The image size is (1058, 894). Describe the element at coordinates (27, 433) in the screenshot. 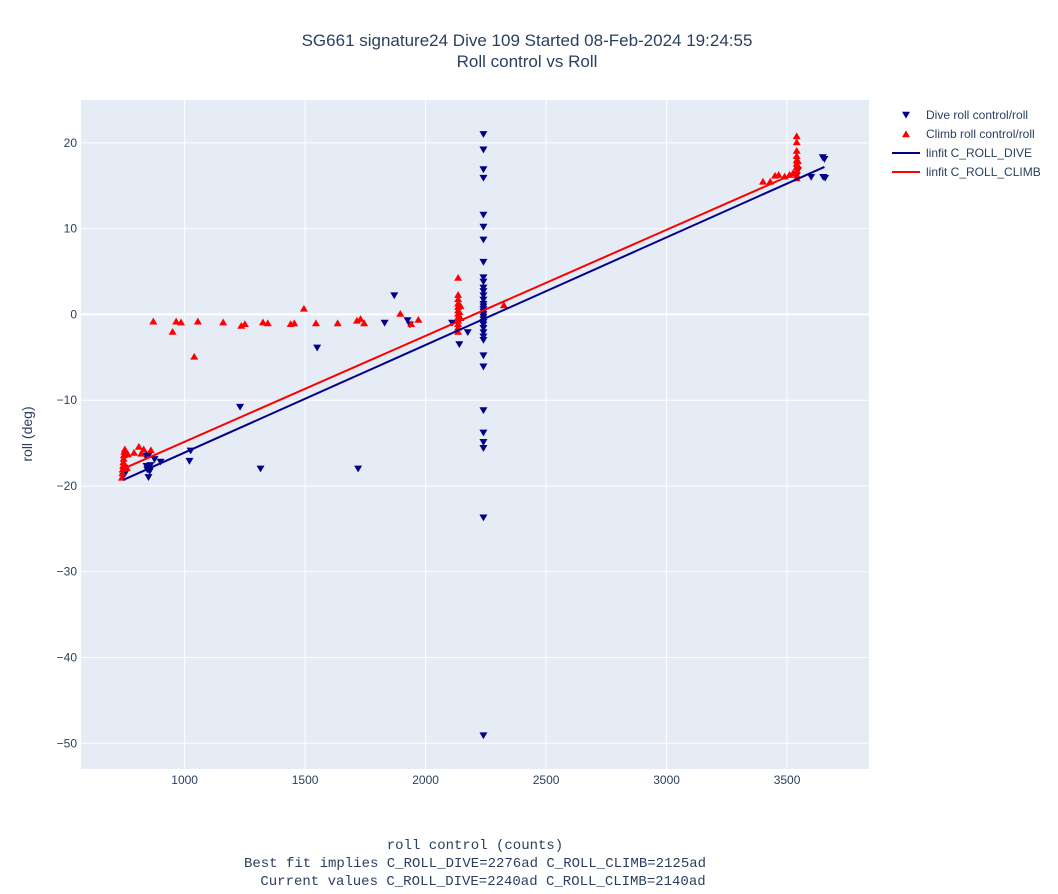

I see `y-axis-label: roll (deg)` at that location.